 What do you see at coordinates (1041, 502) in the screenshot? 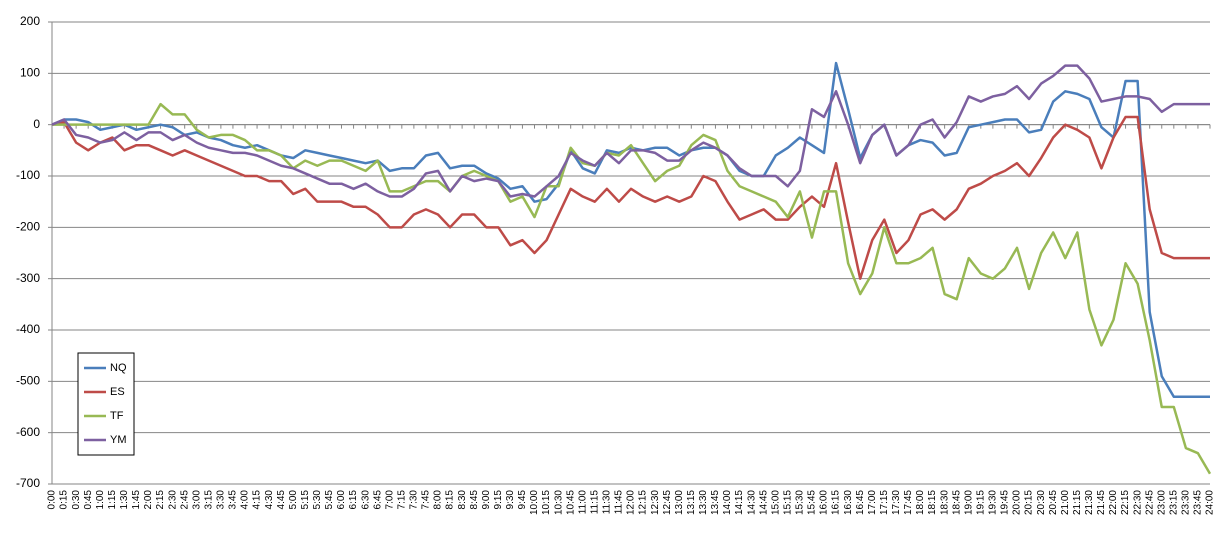
I see `x-tick-label: 20:30` at bounding box center [1041, 502].